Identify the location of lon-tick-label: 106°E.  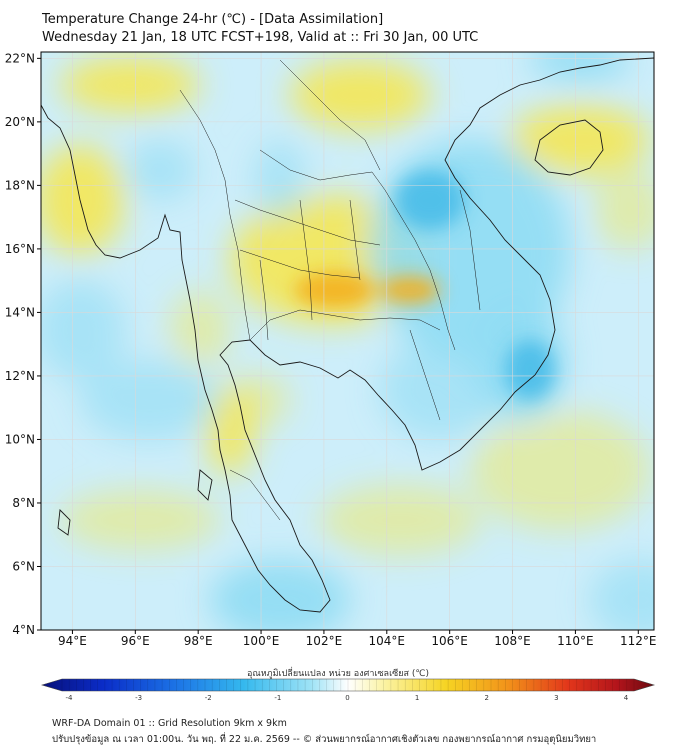
(449, 641).